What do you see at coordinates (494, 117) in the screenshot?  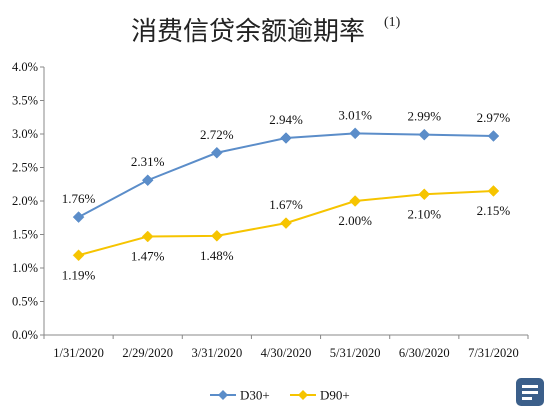 I see `data-label: 2.97%` at bounding box center [494, 117].